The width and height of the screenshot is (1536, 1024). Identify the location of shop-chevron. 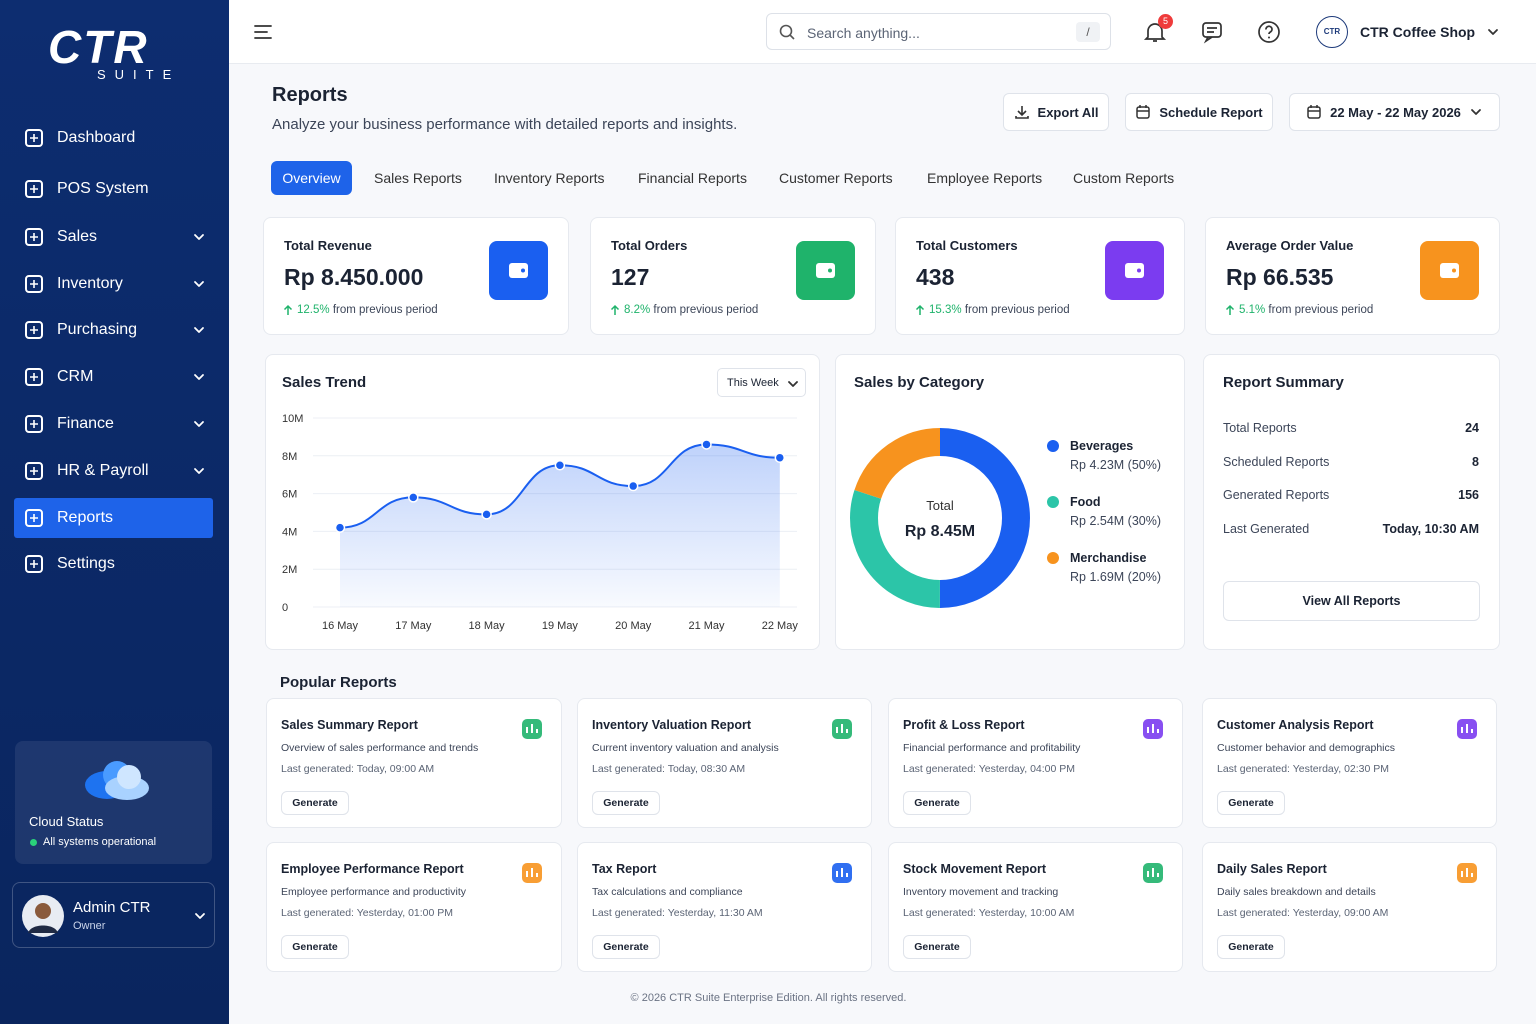
(1493, 32).